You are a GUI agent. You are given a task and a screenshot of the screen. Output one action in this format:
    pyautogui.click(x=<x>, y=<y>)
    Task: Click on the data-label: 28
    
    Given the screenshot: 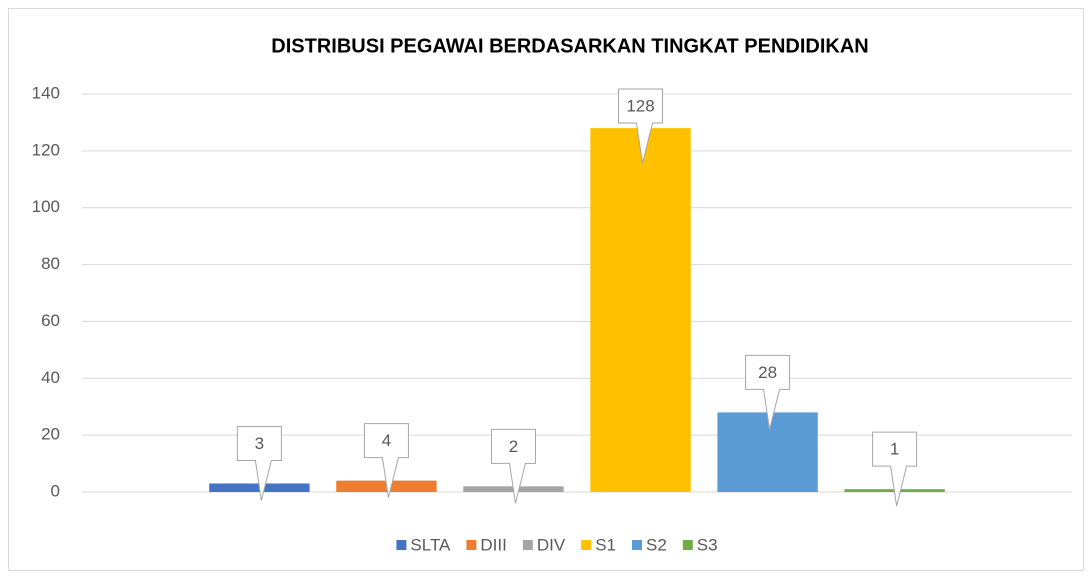 What is the action you would take?
    pyautogui.click(x=767, y=372)
    